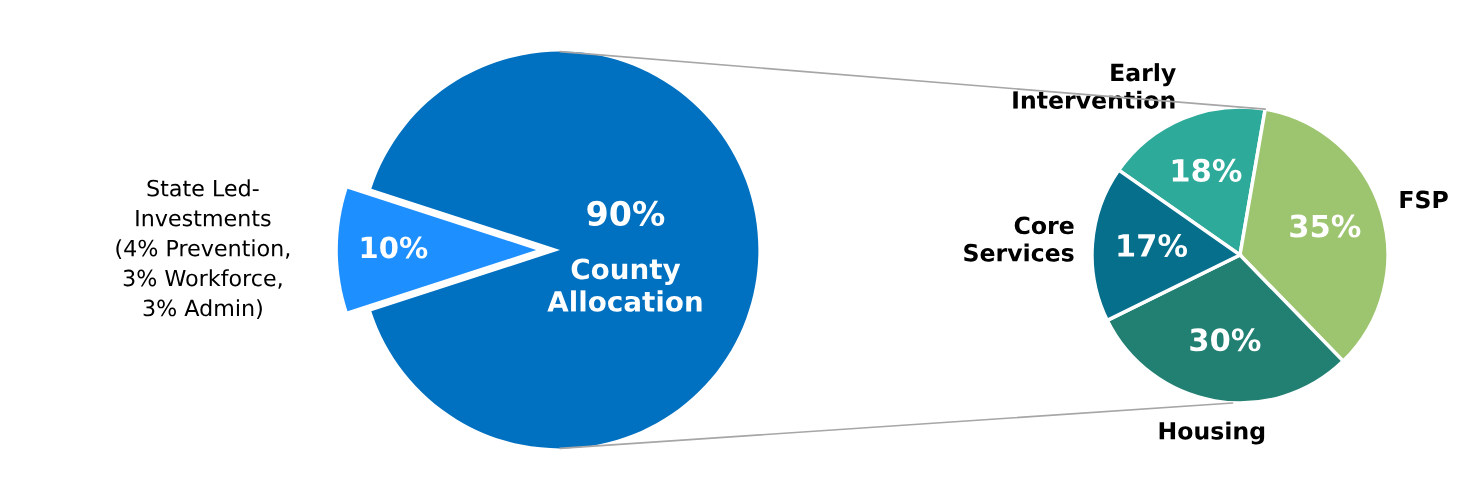 The image size is (1483, 501). What do you see at coordinates (1207, 170) in the screenshot?
I see `data-label: 18%` at bounding box center [1207, 170].